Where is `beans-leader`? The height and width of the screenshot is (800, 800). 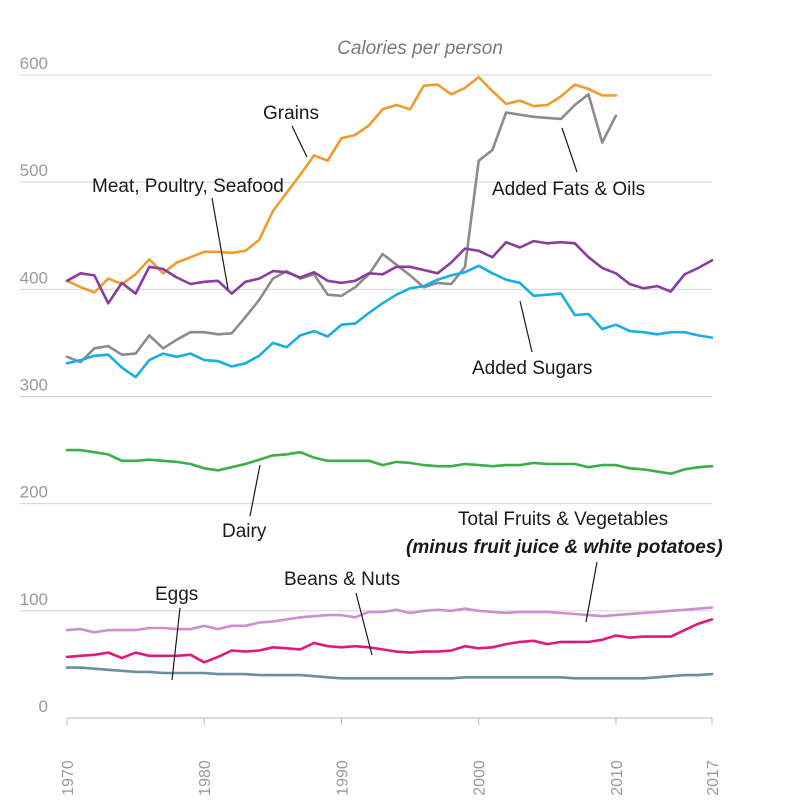
beans-leader is located at coordinates (364, 624).